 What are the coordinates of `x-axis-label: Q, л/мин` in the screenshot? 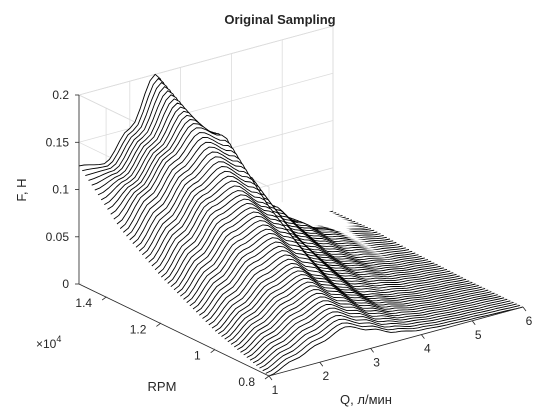 It's located at (366, 399).